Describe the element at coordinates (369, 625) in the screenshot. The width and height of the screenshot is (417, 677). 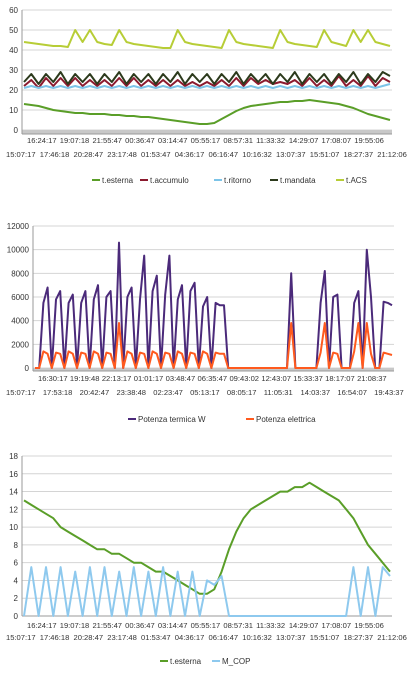
I see `x-tick-label: 19:55:06` at that location.